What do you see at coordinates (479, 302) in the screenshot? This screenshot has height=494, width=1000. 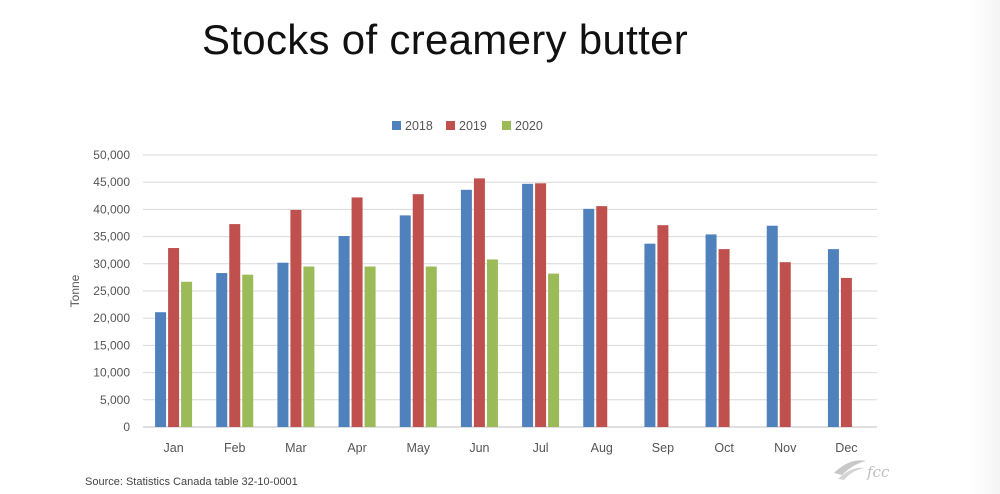 I see `bar-2019-jun` at bounding box center [479, 302].